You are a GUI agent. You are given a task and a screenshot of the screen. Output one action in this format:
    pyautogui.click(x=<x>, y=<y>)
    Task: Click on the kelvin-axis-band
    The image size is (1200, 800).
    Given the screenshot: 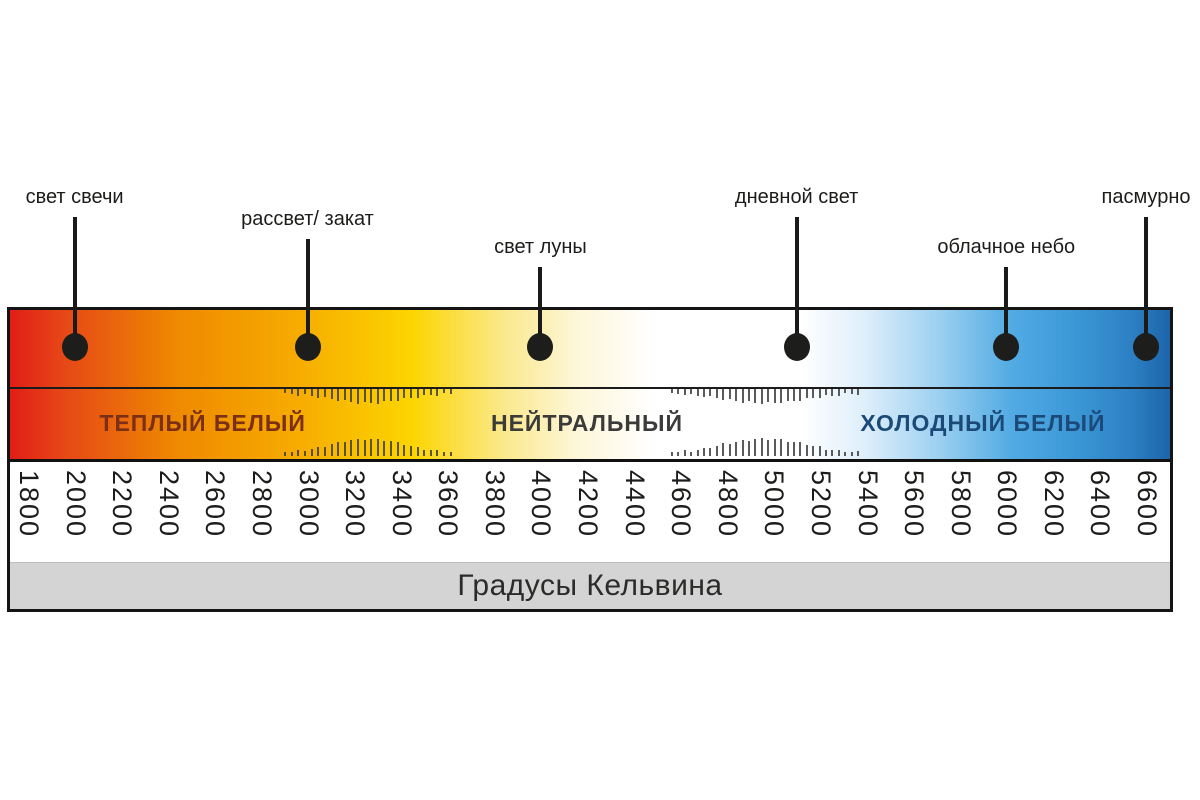 What is the action you would take?
    pyautogui.click(x=590, y=512)
    